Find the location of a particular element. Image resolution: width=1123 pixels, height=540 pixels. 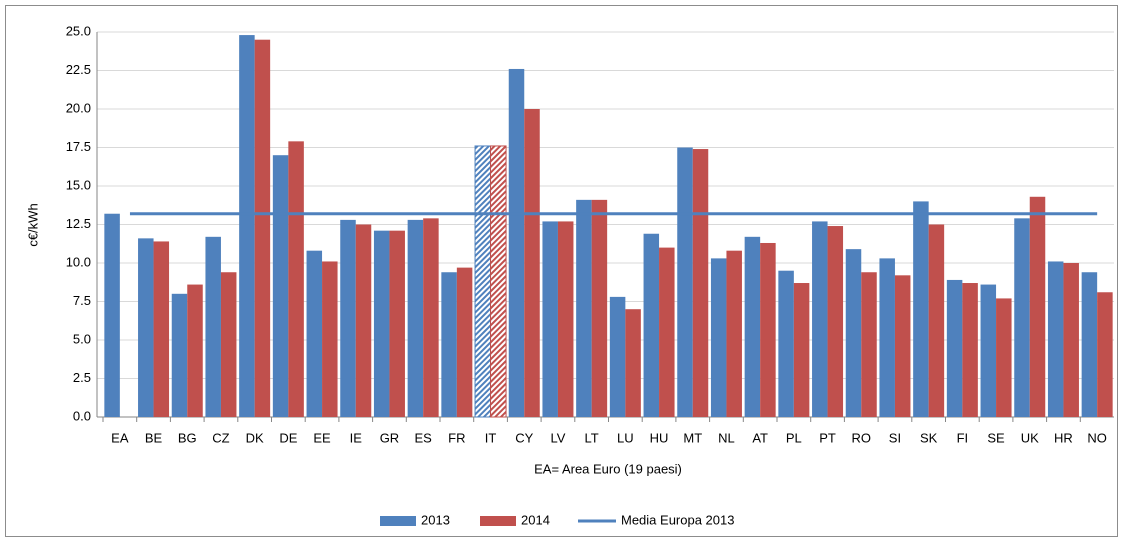

x-tick-label: LT is located at coordinates (592, 437).